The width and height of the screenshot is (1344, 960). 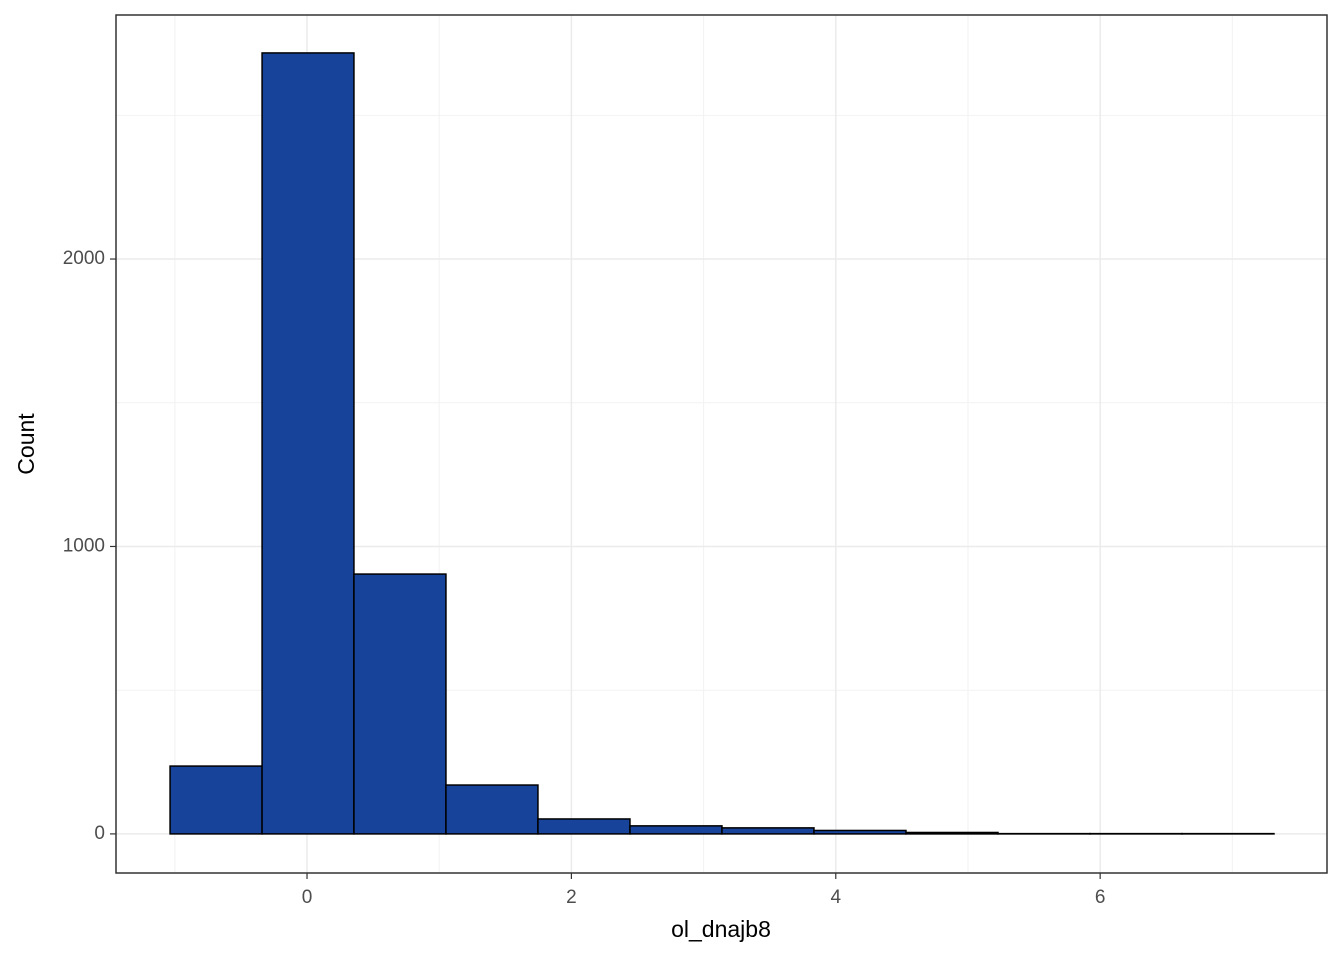 I want to click on y-tick-label: 2000, so click(x=84, y=258).